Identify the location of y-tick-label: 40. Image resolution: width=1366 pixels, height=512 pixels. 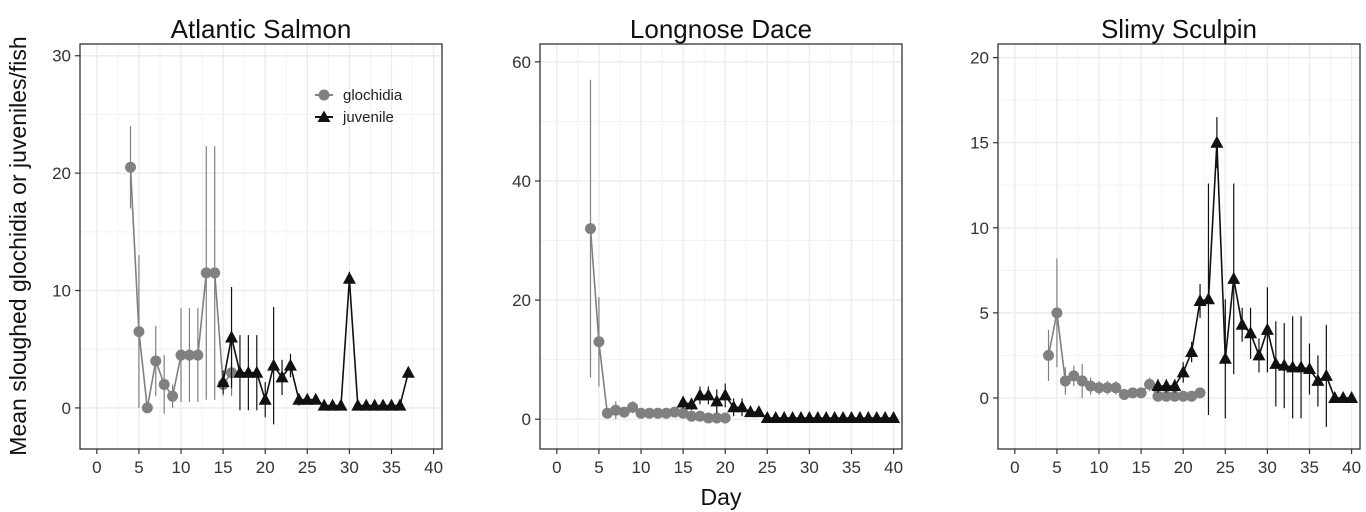
(521, 181).